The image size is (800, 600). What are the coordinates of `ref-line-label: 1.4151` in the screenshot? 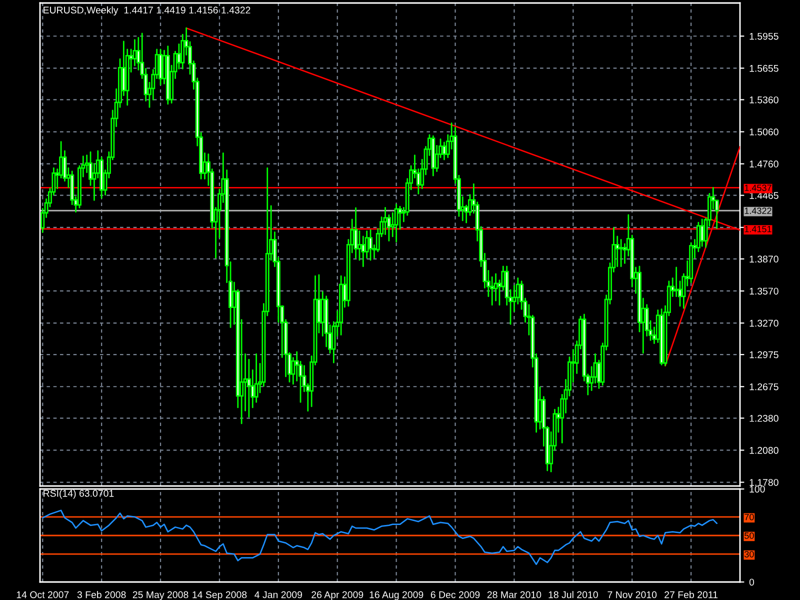 It's located at (758, 229).